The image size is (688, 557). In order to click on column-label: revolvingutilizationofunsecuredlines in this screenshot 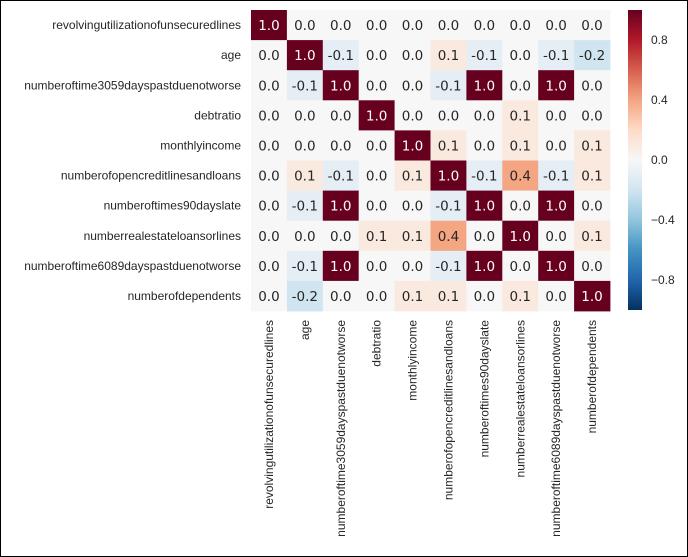, I will do `click(269, 414)`.